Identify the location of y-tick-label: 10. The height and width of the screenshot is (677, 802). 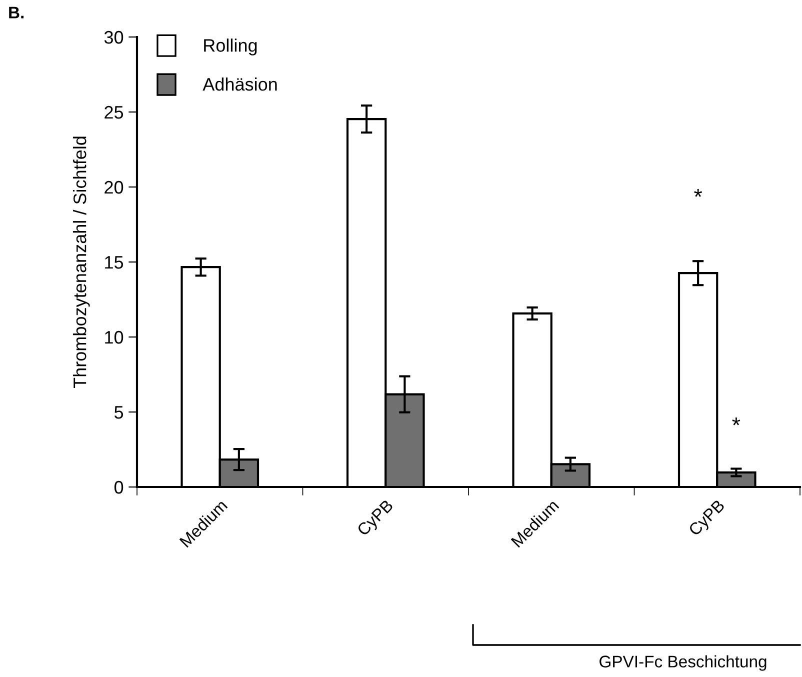
(114, 337).